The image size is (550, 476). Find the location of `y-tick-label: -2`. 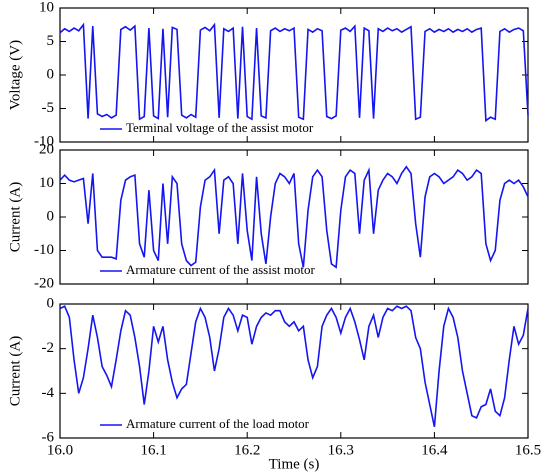

y-tick-label: -2 is located at coordinates (48, 348).